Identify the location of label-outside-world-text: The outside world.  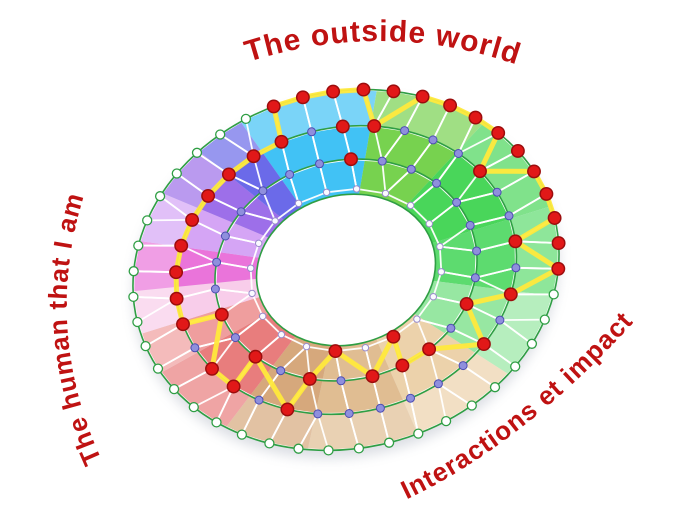
(382, 43).